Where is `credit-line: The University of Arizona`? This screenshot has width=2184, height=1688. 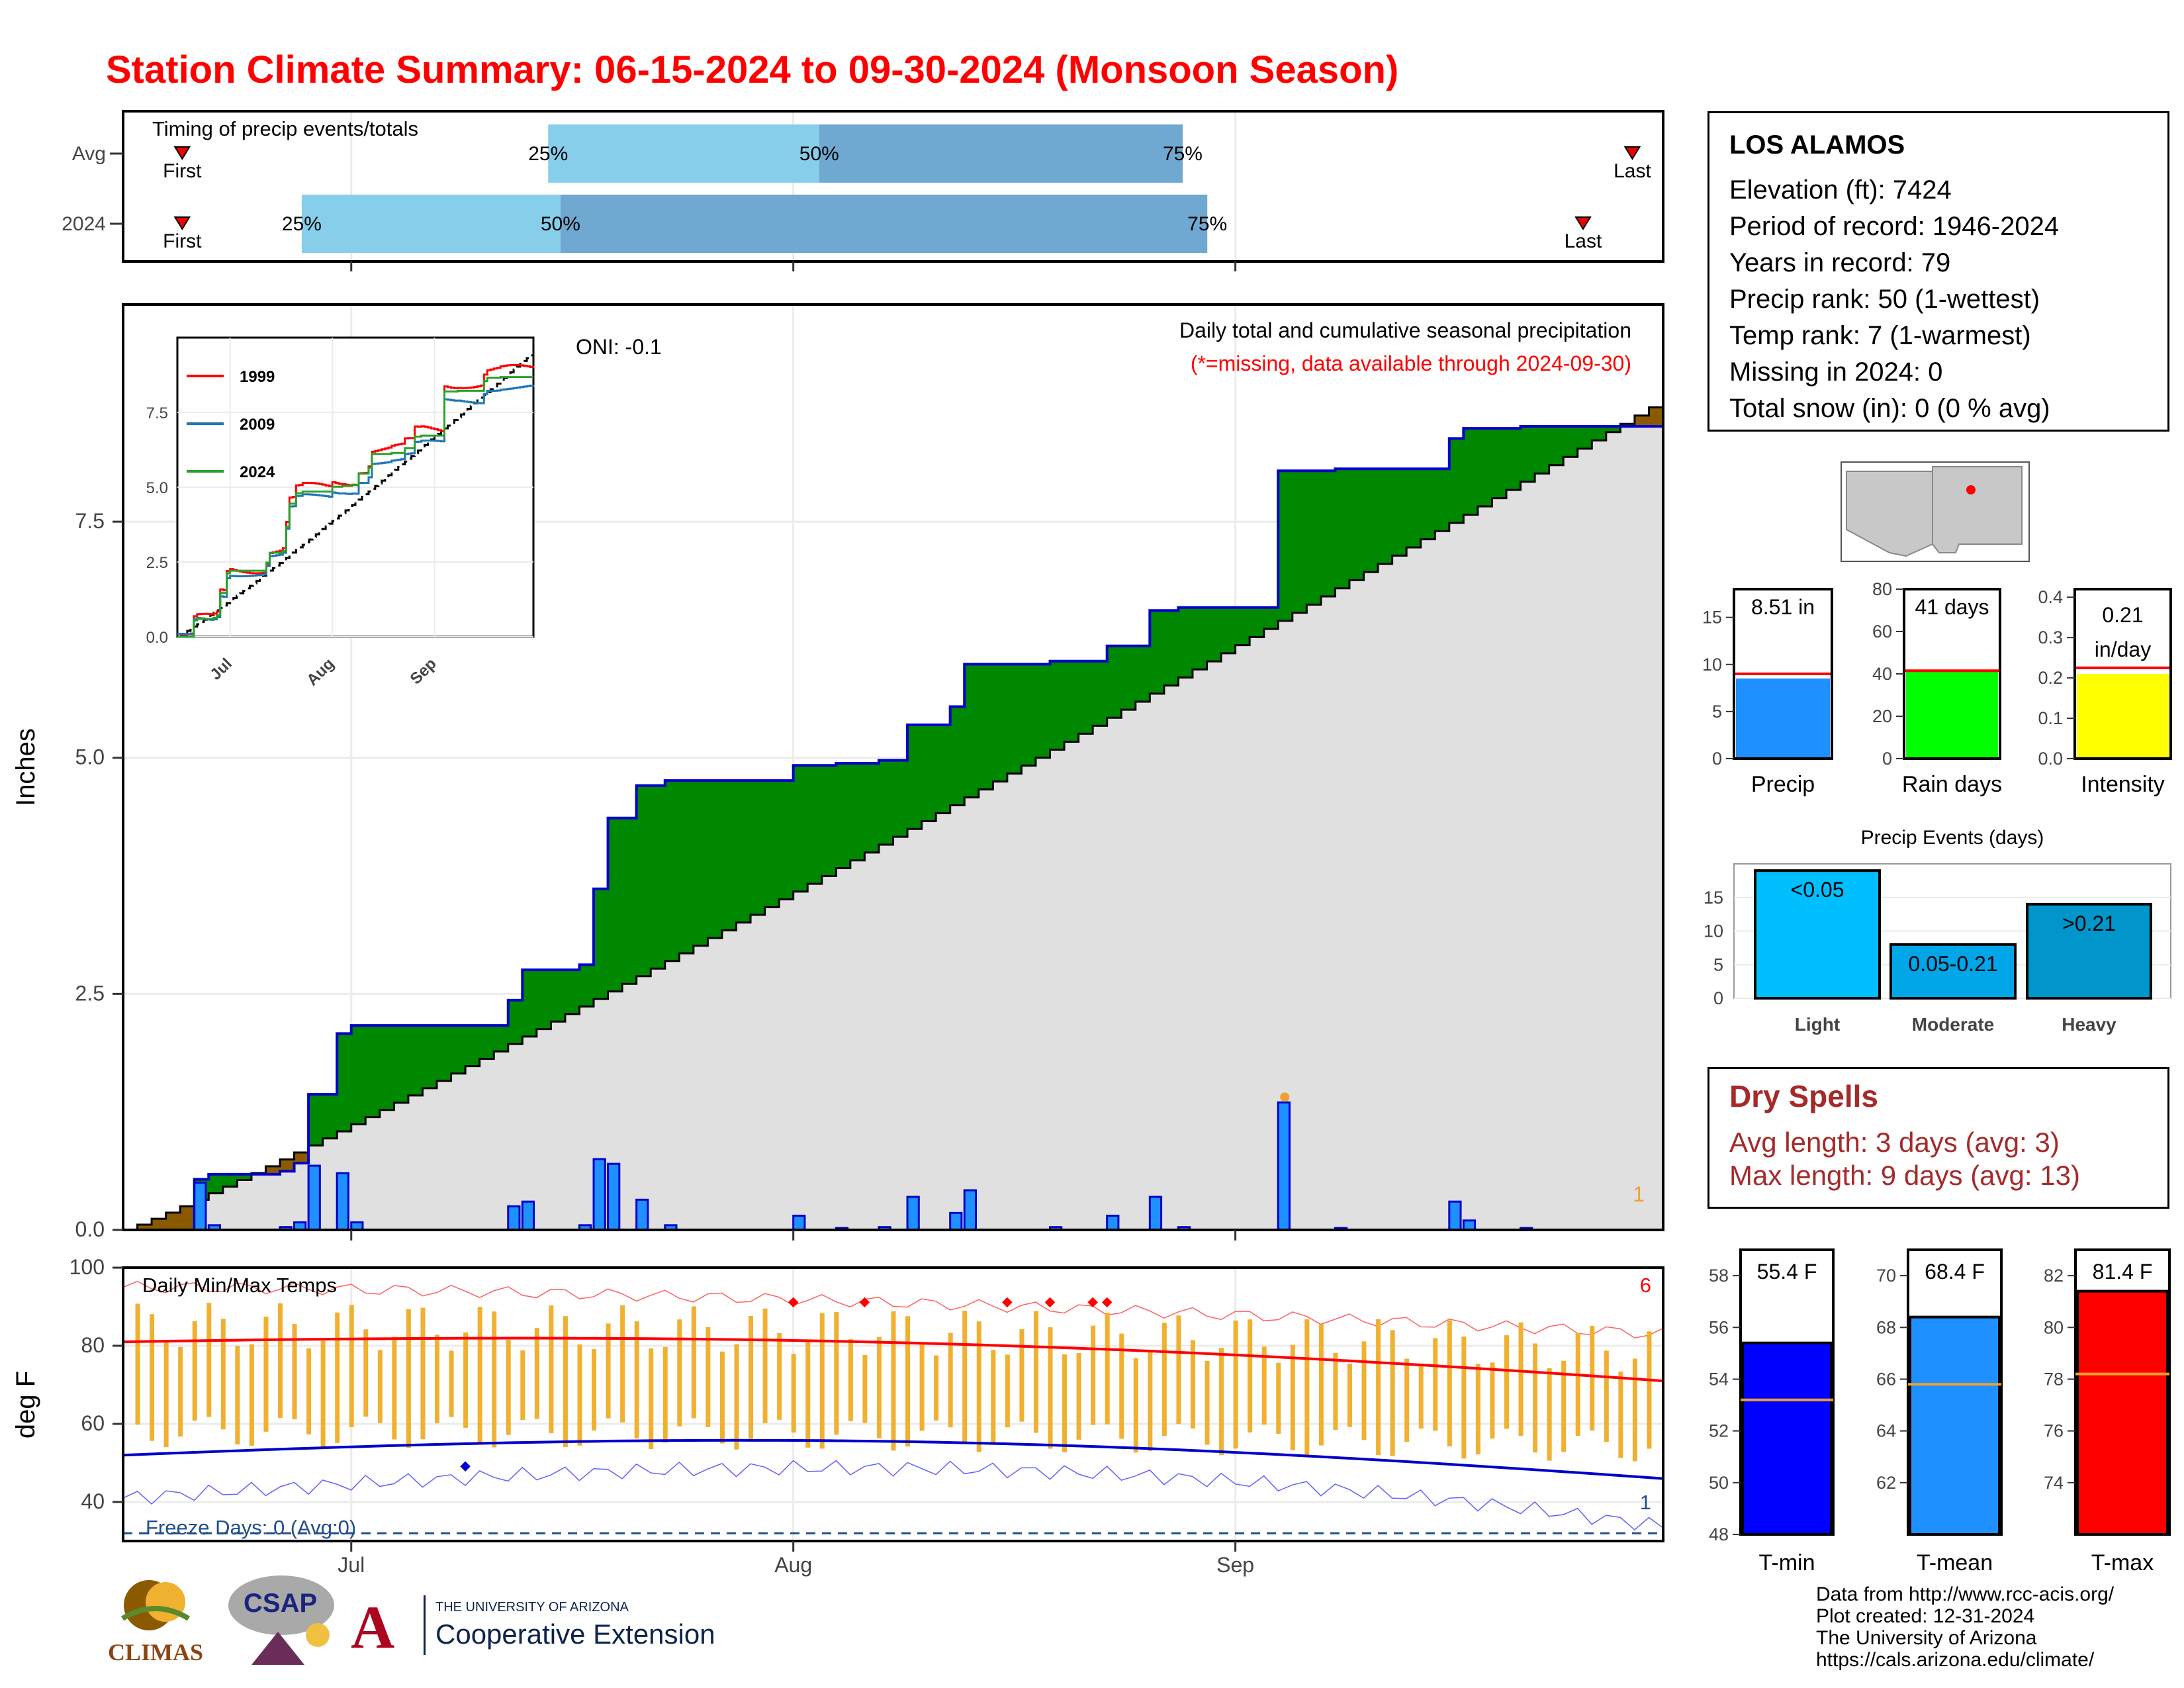 credit-line: The University of Arizona is located at coordinates (1926, 1638).